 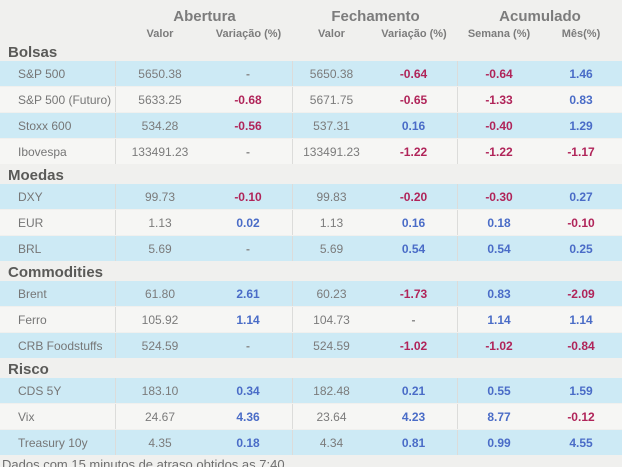 What do you see at coordinates (499, 416) in the screenshot?
I see `cell: 8.77` at bounding box center [499, 416].